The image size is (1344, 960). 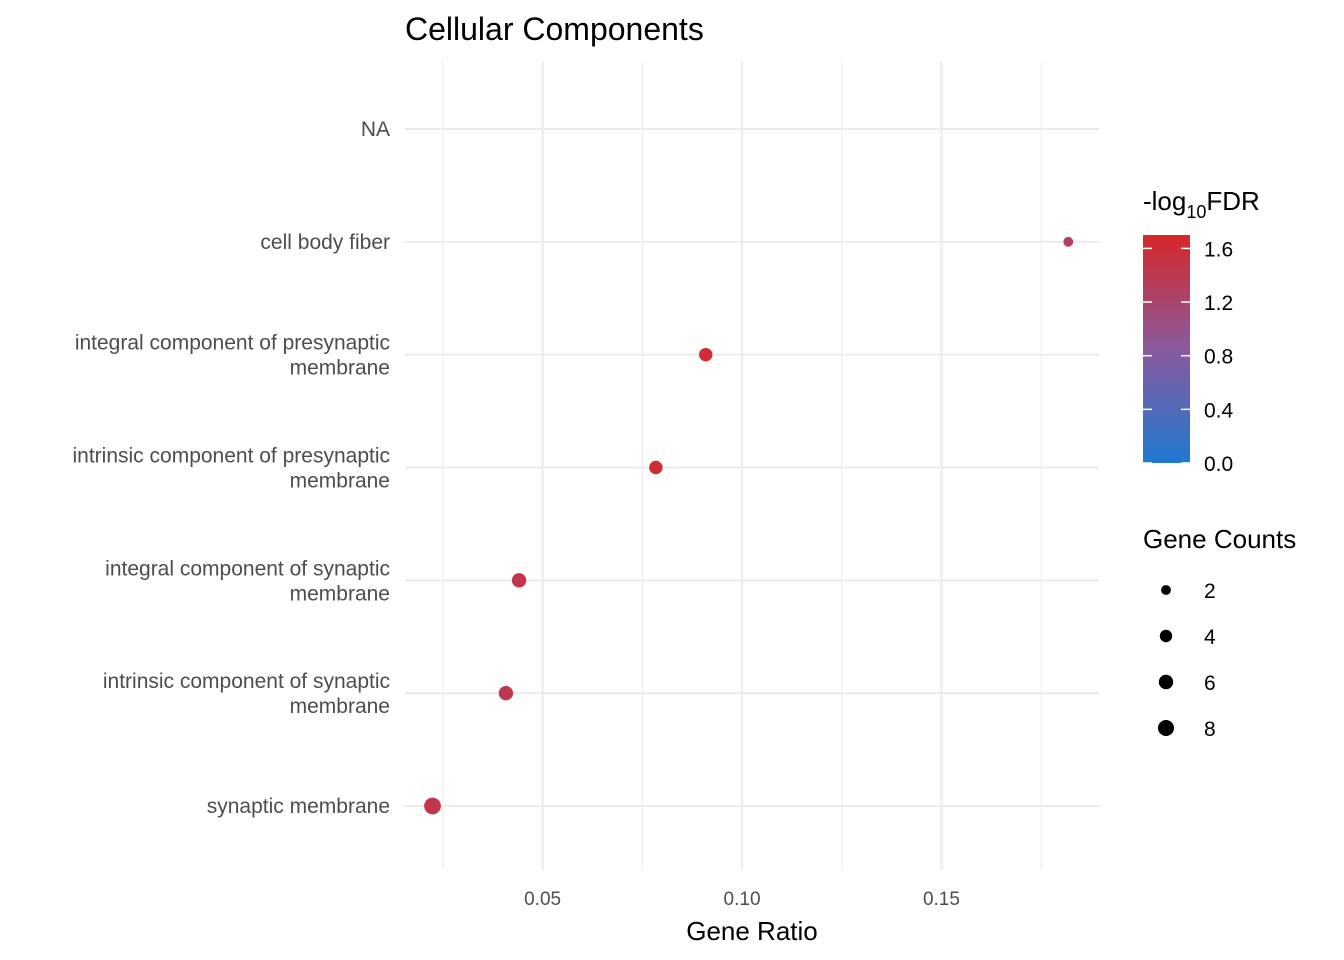 What do you see at coordinates (246, 681) in the screenshot?
I see `category-label-line: intrinsic component of synaptic` at bounding box center [246, 681].